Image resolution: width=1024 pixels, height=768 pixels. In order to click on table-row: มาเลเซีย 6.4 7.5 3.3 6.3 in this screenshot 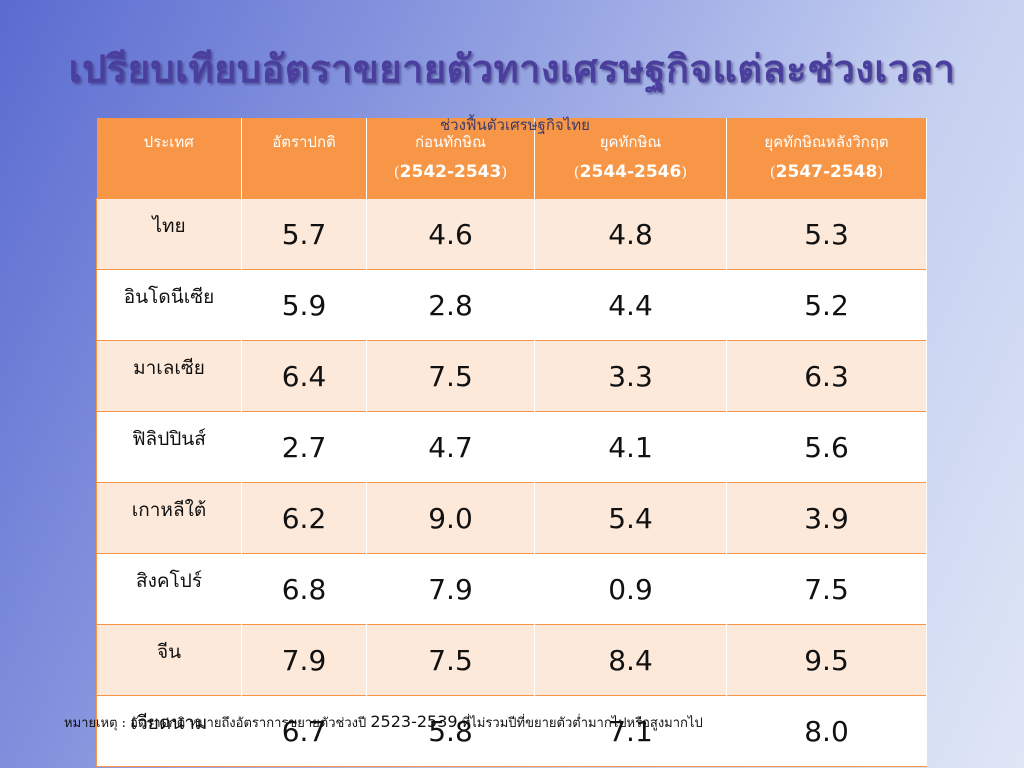, I will do `click(511, 376)`.